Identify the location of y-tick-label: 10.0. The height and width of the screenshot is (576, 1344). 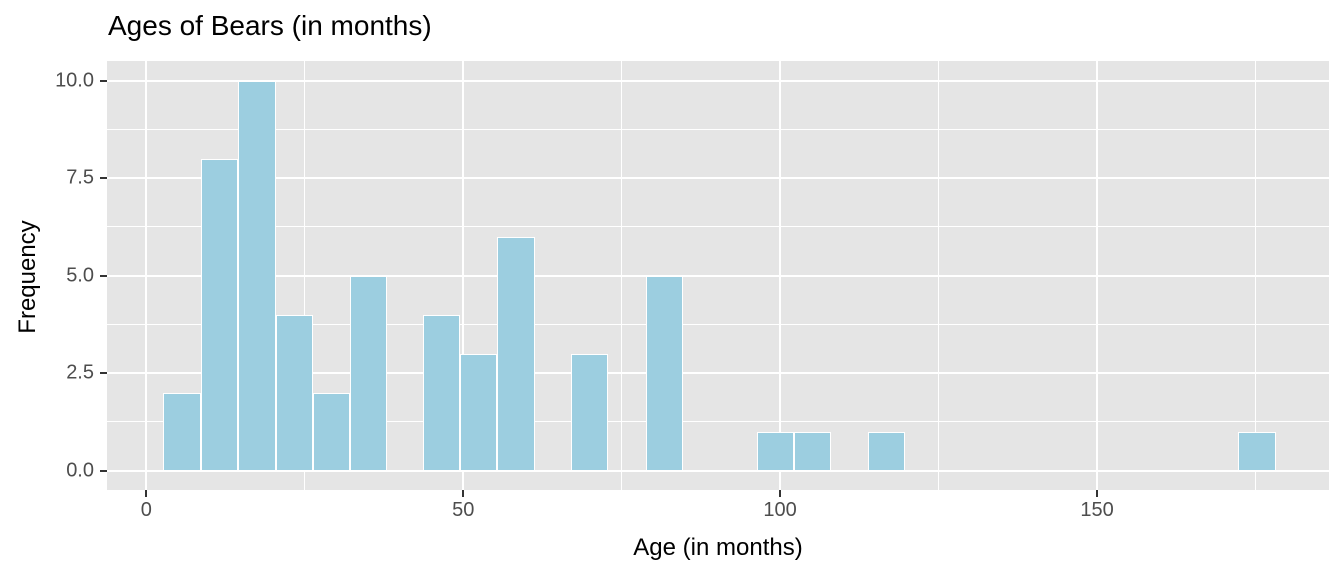
(74, 80).